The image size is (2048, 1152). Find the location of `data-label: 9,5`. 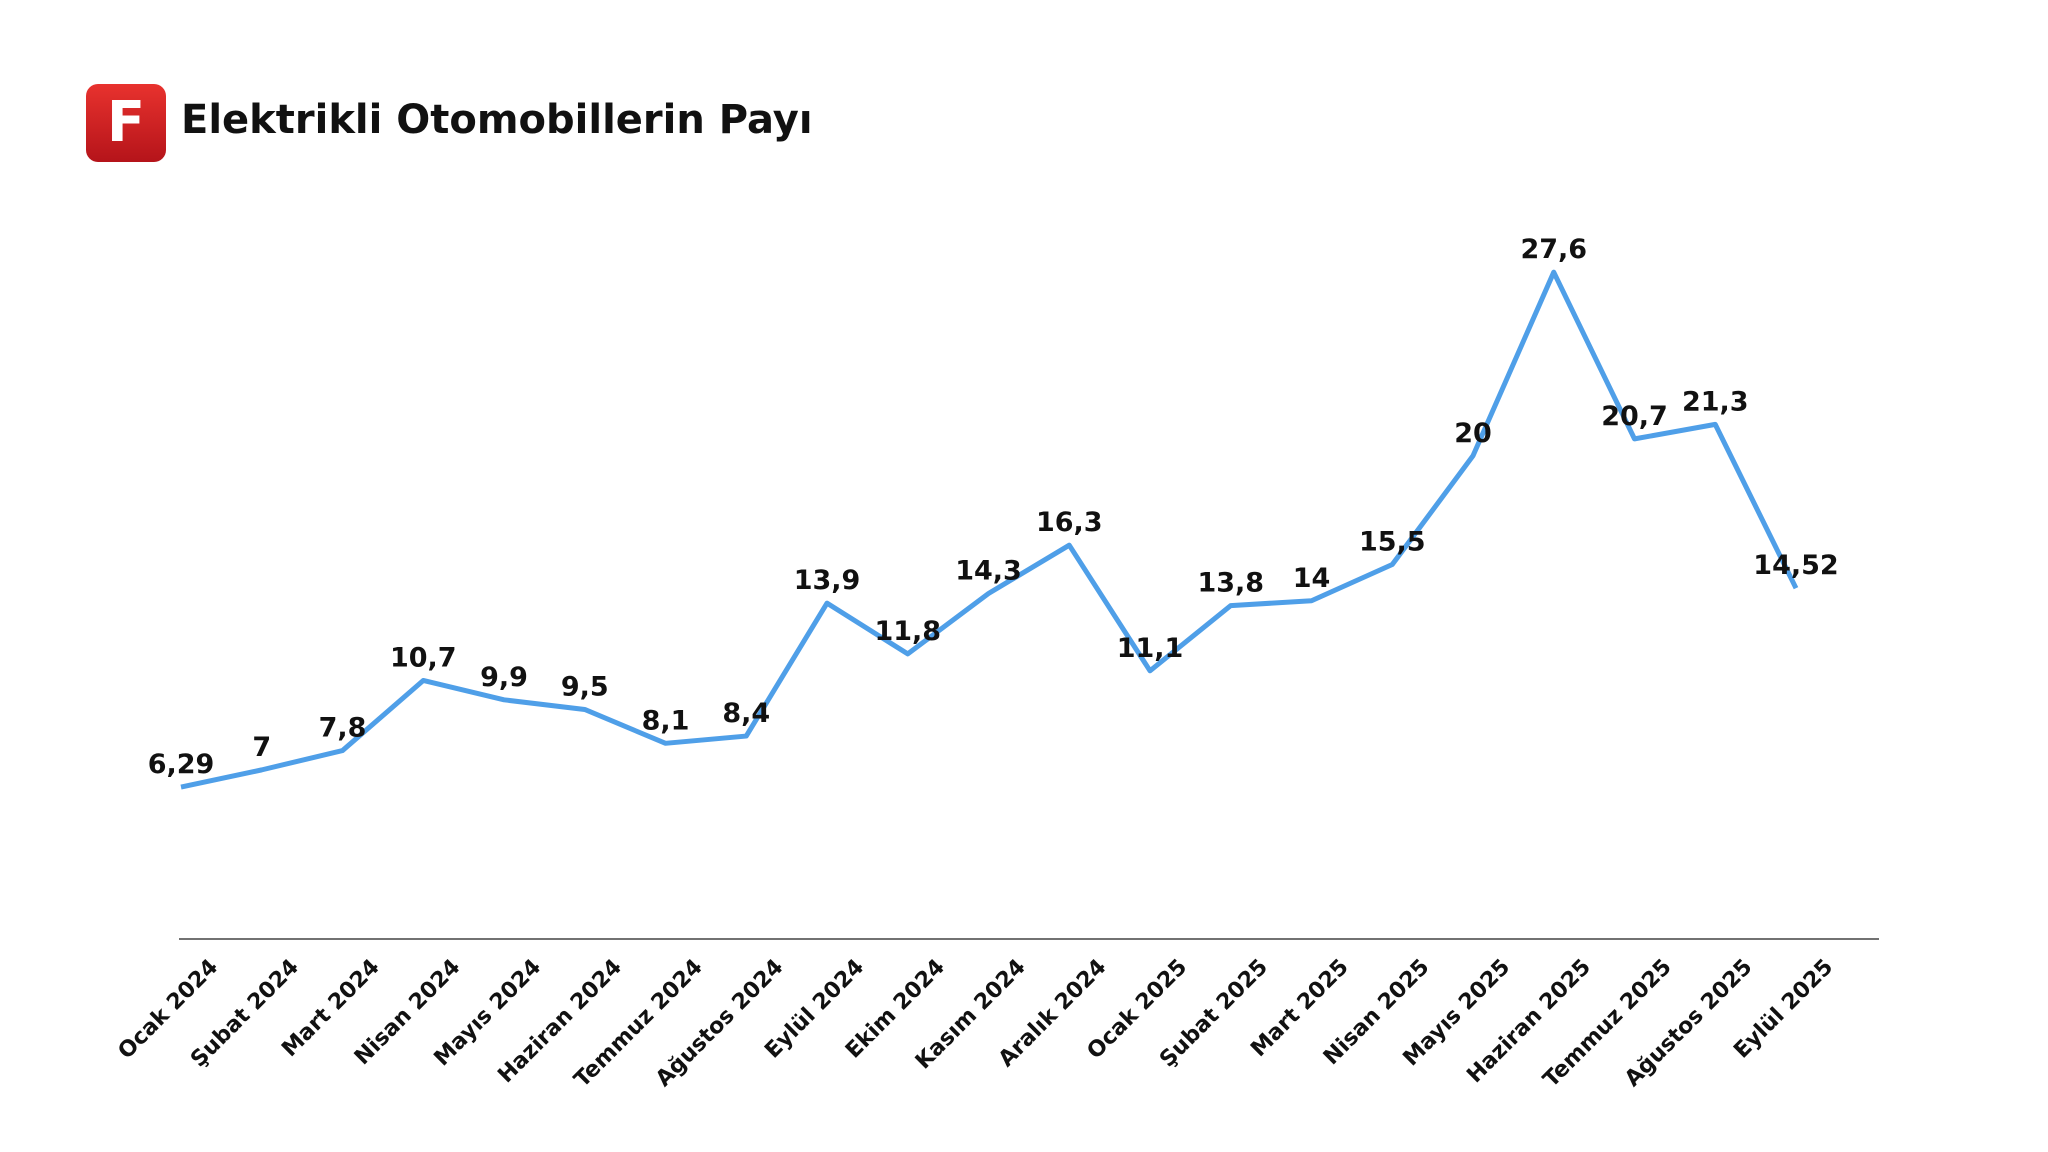

data-label: 9,5 is located at coordinates (585, 686).